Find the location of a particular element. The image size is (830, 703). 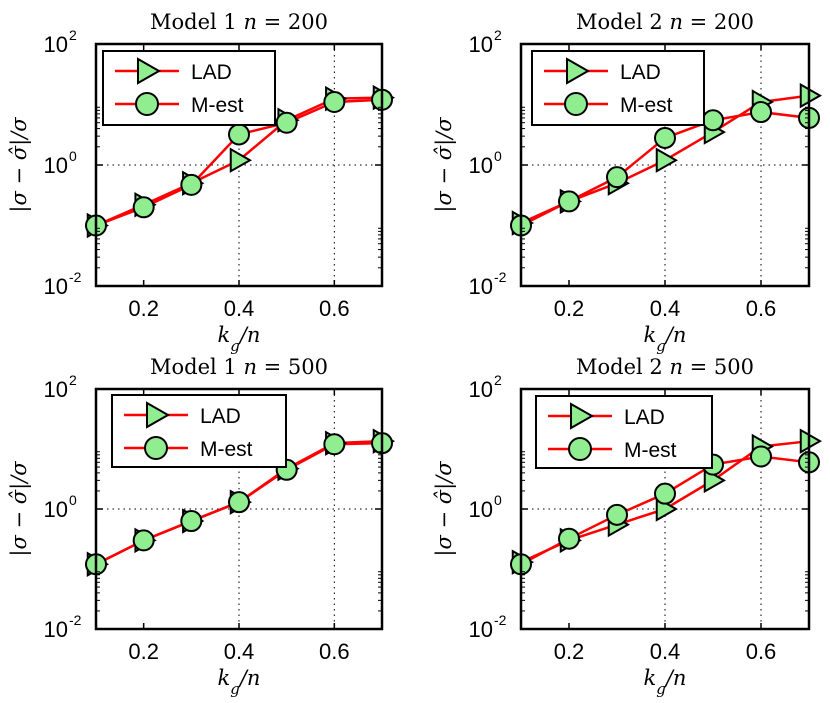

chart-title: Model 1 n = 200 is located at coordinates (239, 22).